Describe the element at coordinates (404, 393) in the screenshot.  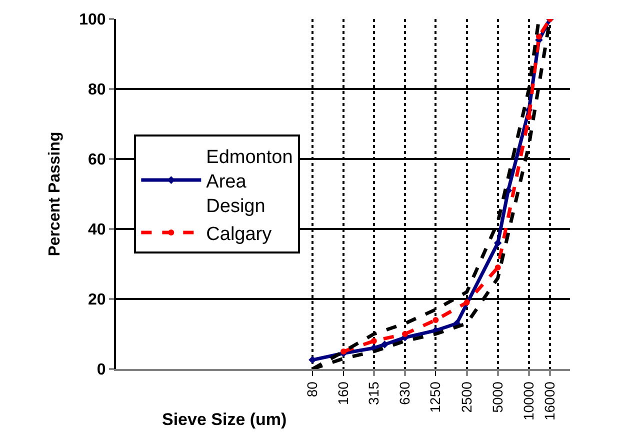
I see `x-tick-label: 630` at that location.